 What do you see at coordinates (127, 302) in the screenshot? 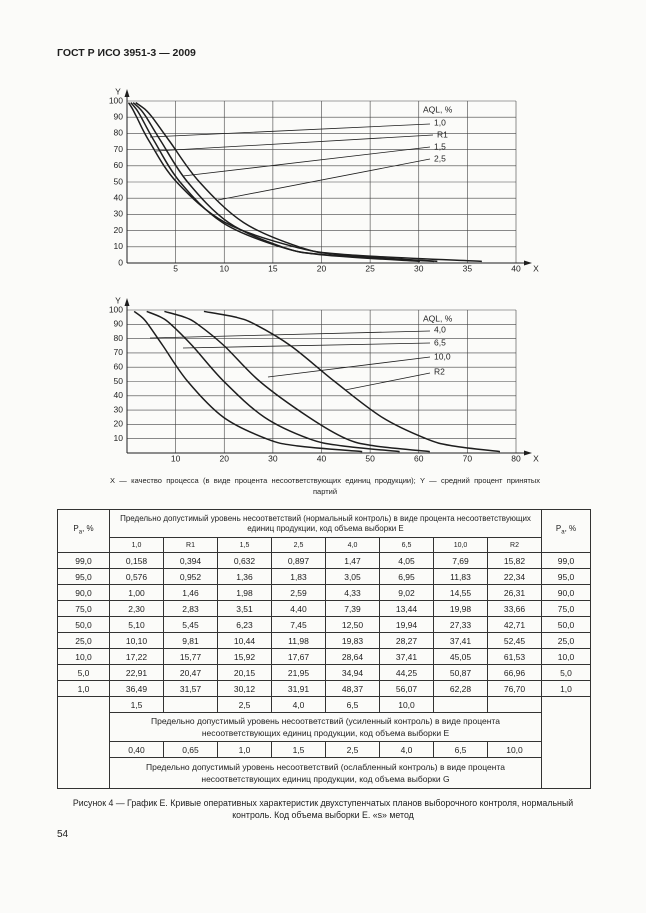
I see `y-axis-arrow` at bounding box center [127, 302].